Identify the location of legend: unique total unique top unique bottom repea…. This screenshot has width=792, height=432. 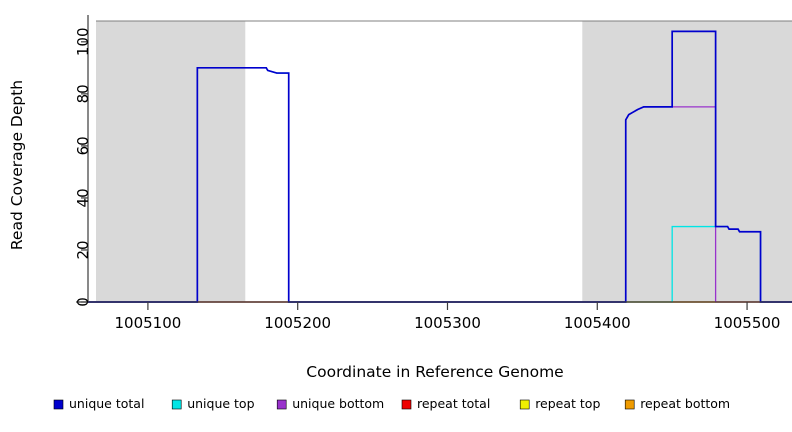
(391, 403).